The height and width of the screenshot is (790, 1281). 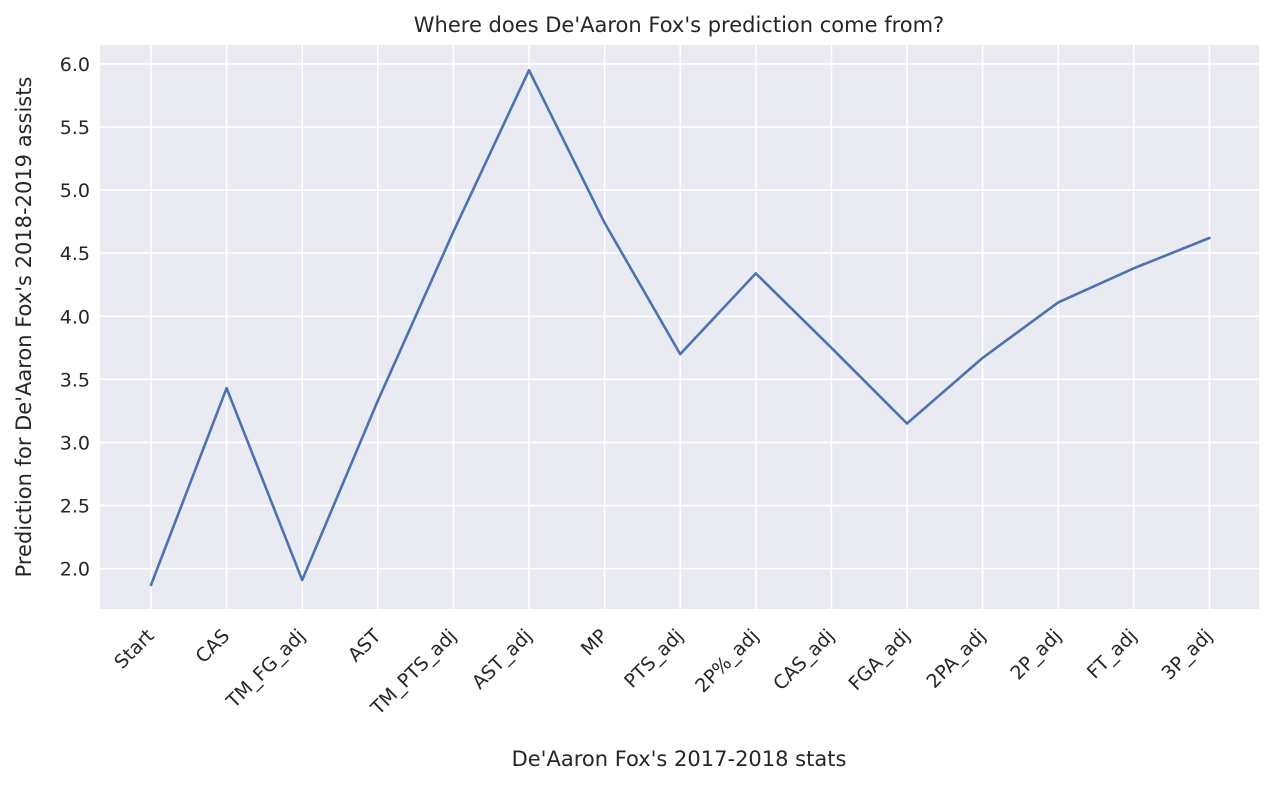 What do you see at coordinates (212, 646) in the screenshot?
I see `x-tick-label: CAS` at bounding box center [212, 646].